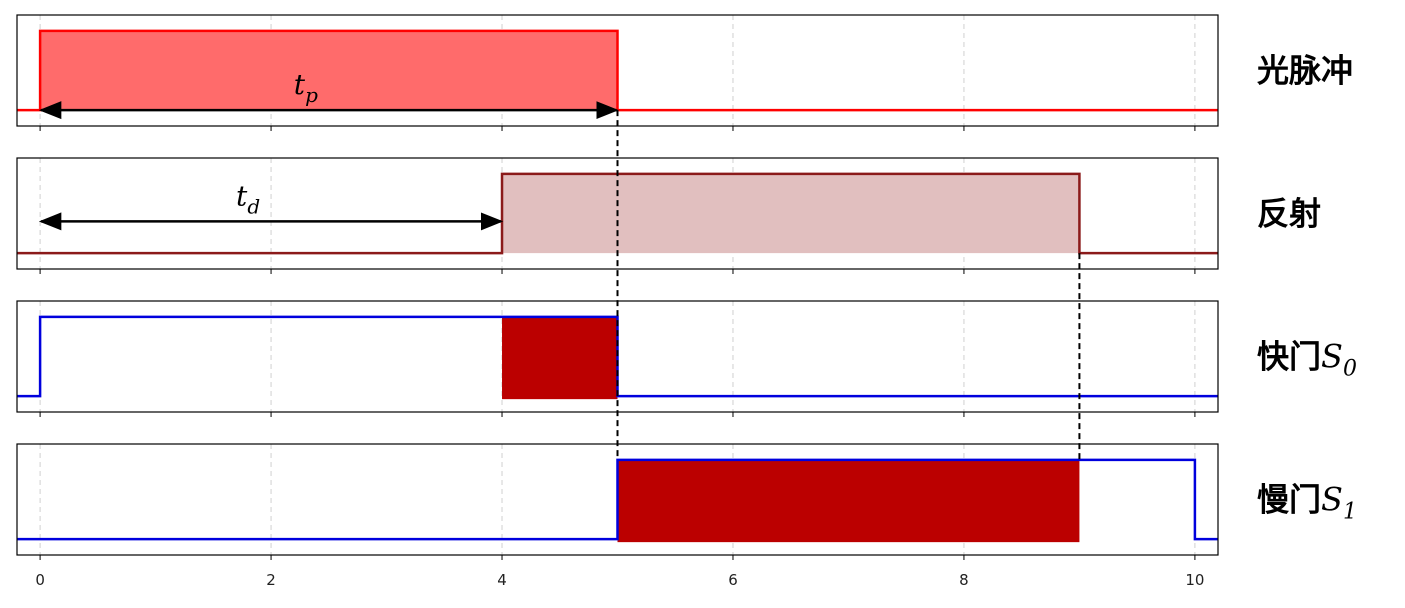  What do you see at coordinates (1350, 369) in the screenshot?
I see `panel-label-subscript: 0` at bounding box center [1350, 369].